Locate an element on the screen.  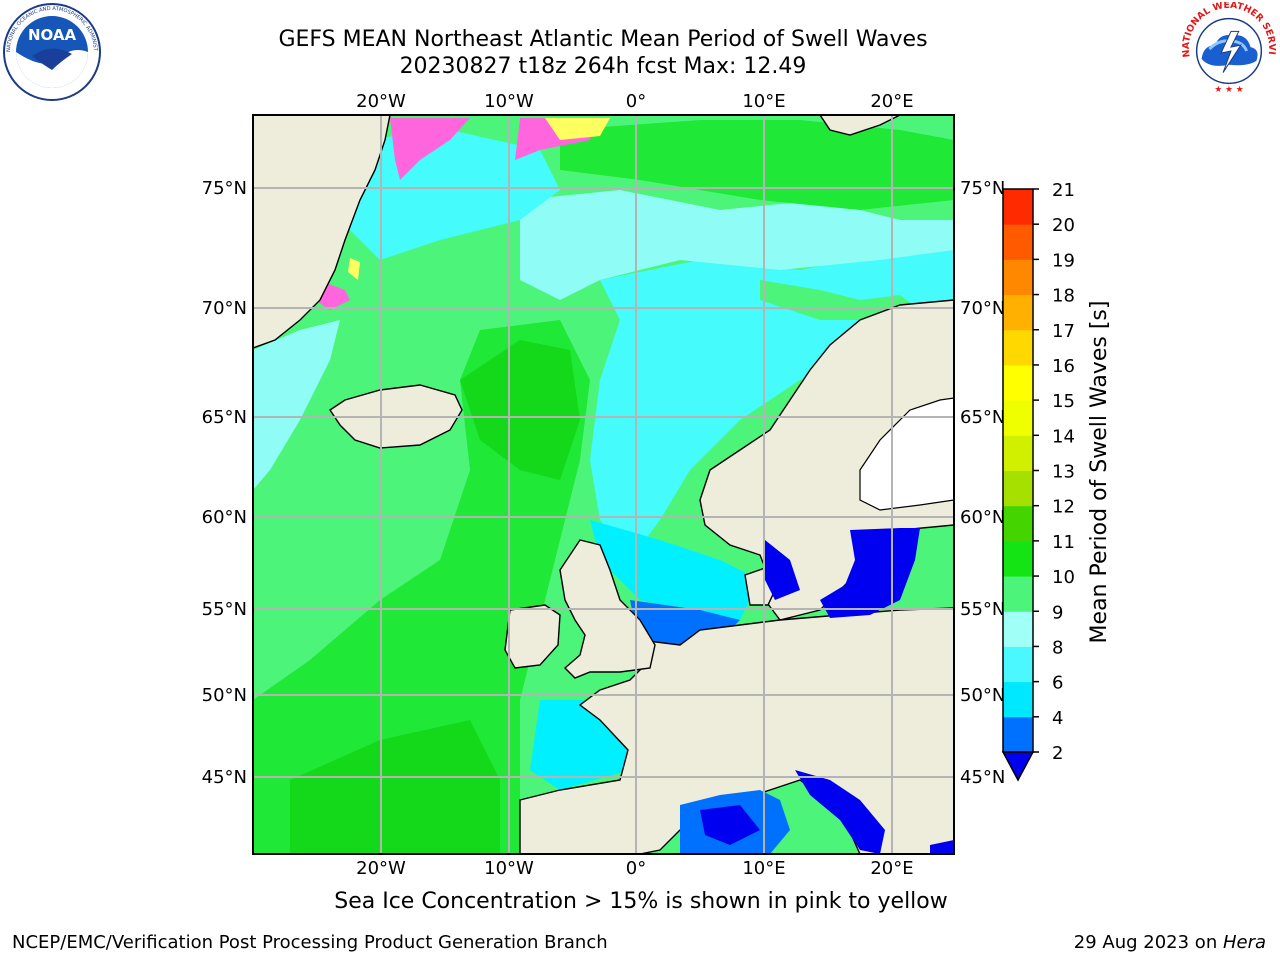
lat-label-right: 75°N is located at coordinates (982, 188).